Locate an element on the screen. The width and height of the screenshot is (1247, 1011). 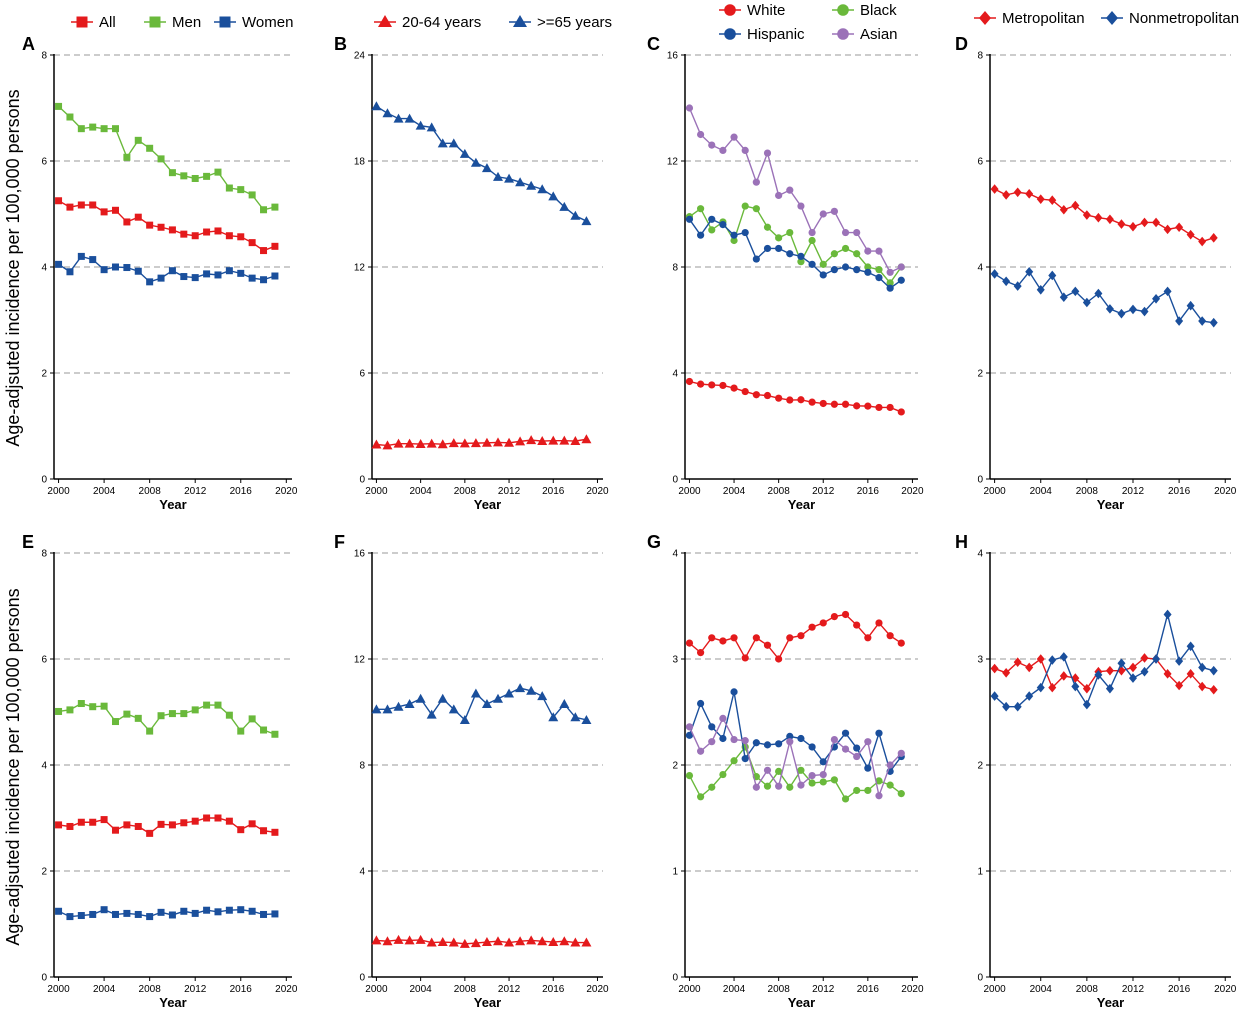
panel-a-series-women-point-2000 is located at coordinates (59, 264).